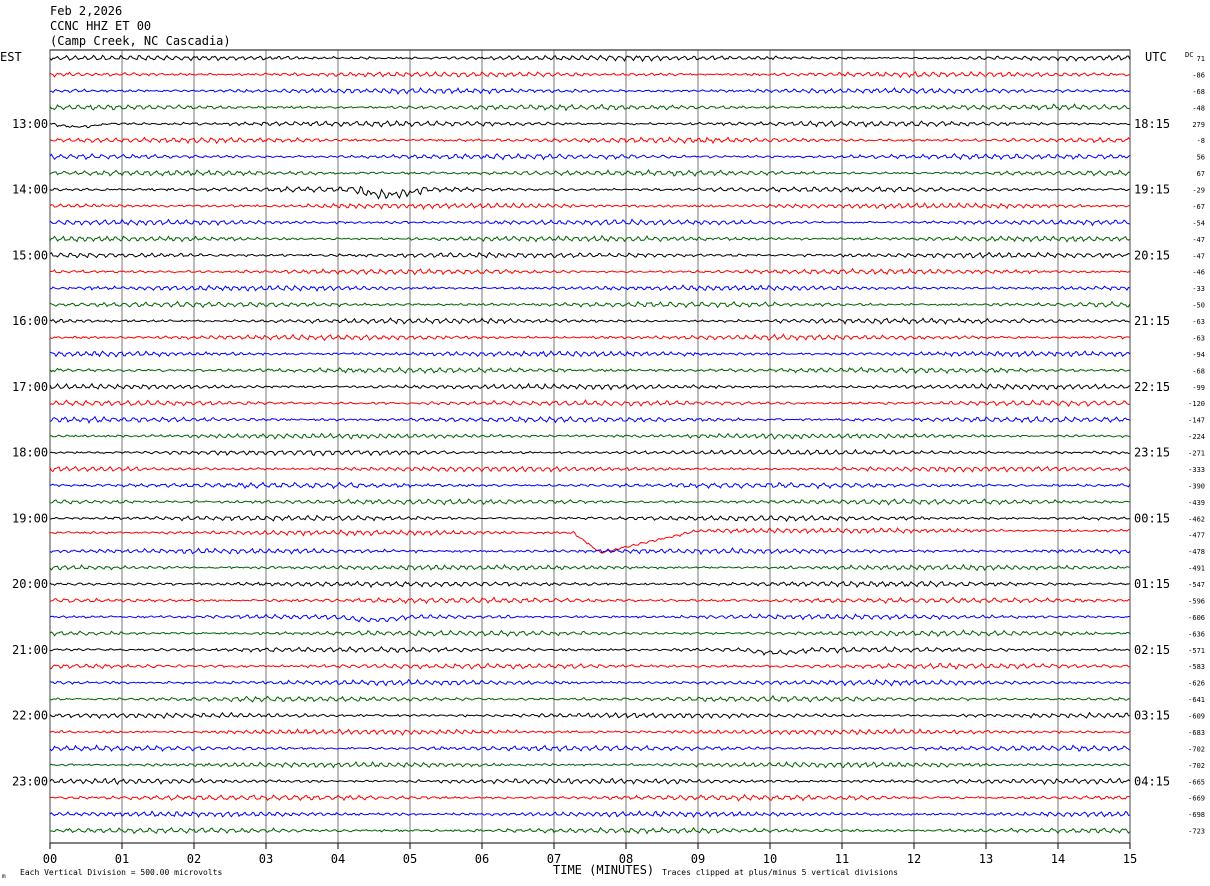 The width and height of the screenshot is (1210, 886). Describe the element at coordinates (1198, 75) in the screenshot. I see `dc-offset-label: -86` at that location.